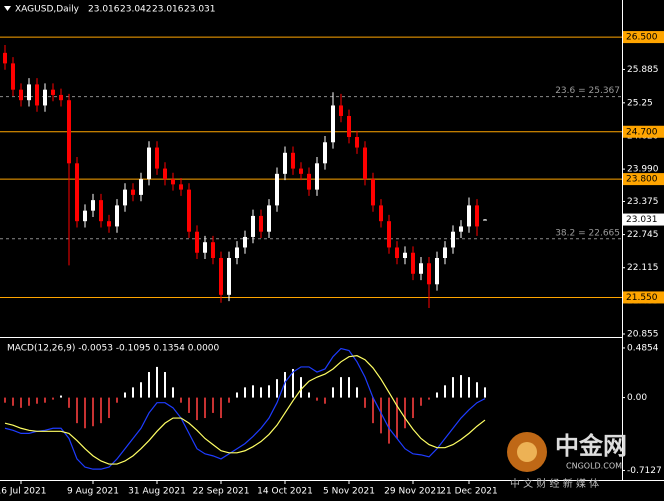  Describe the element at coordinates (168, 10) in the screenshot. I see `ohlc-low: 23.016` at that location.